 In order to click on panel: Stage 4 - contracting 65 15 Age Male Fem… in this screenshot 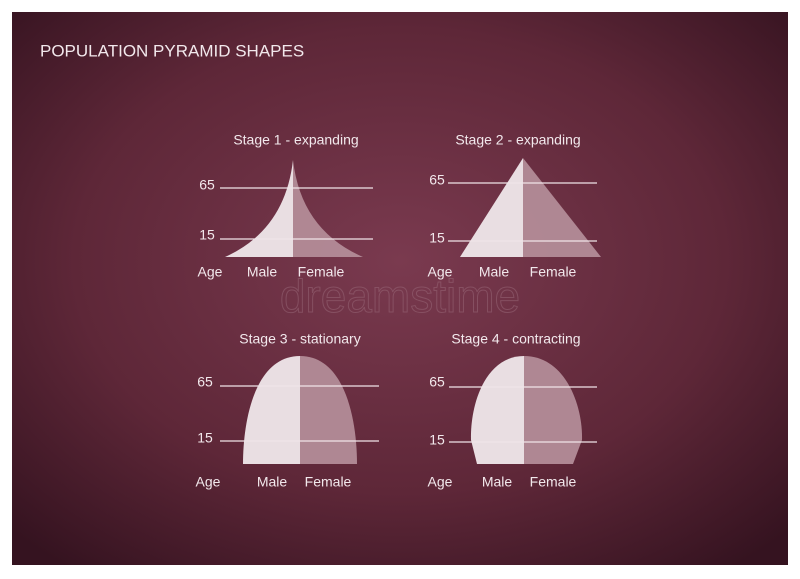, I will do `click(512, 410)`.